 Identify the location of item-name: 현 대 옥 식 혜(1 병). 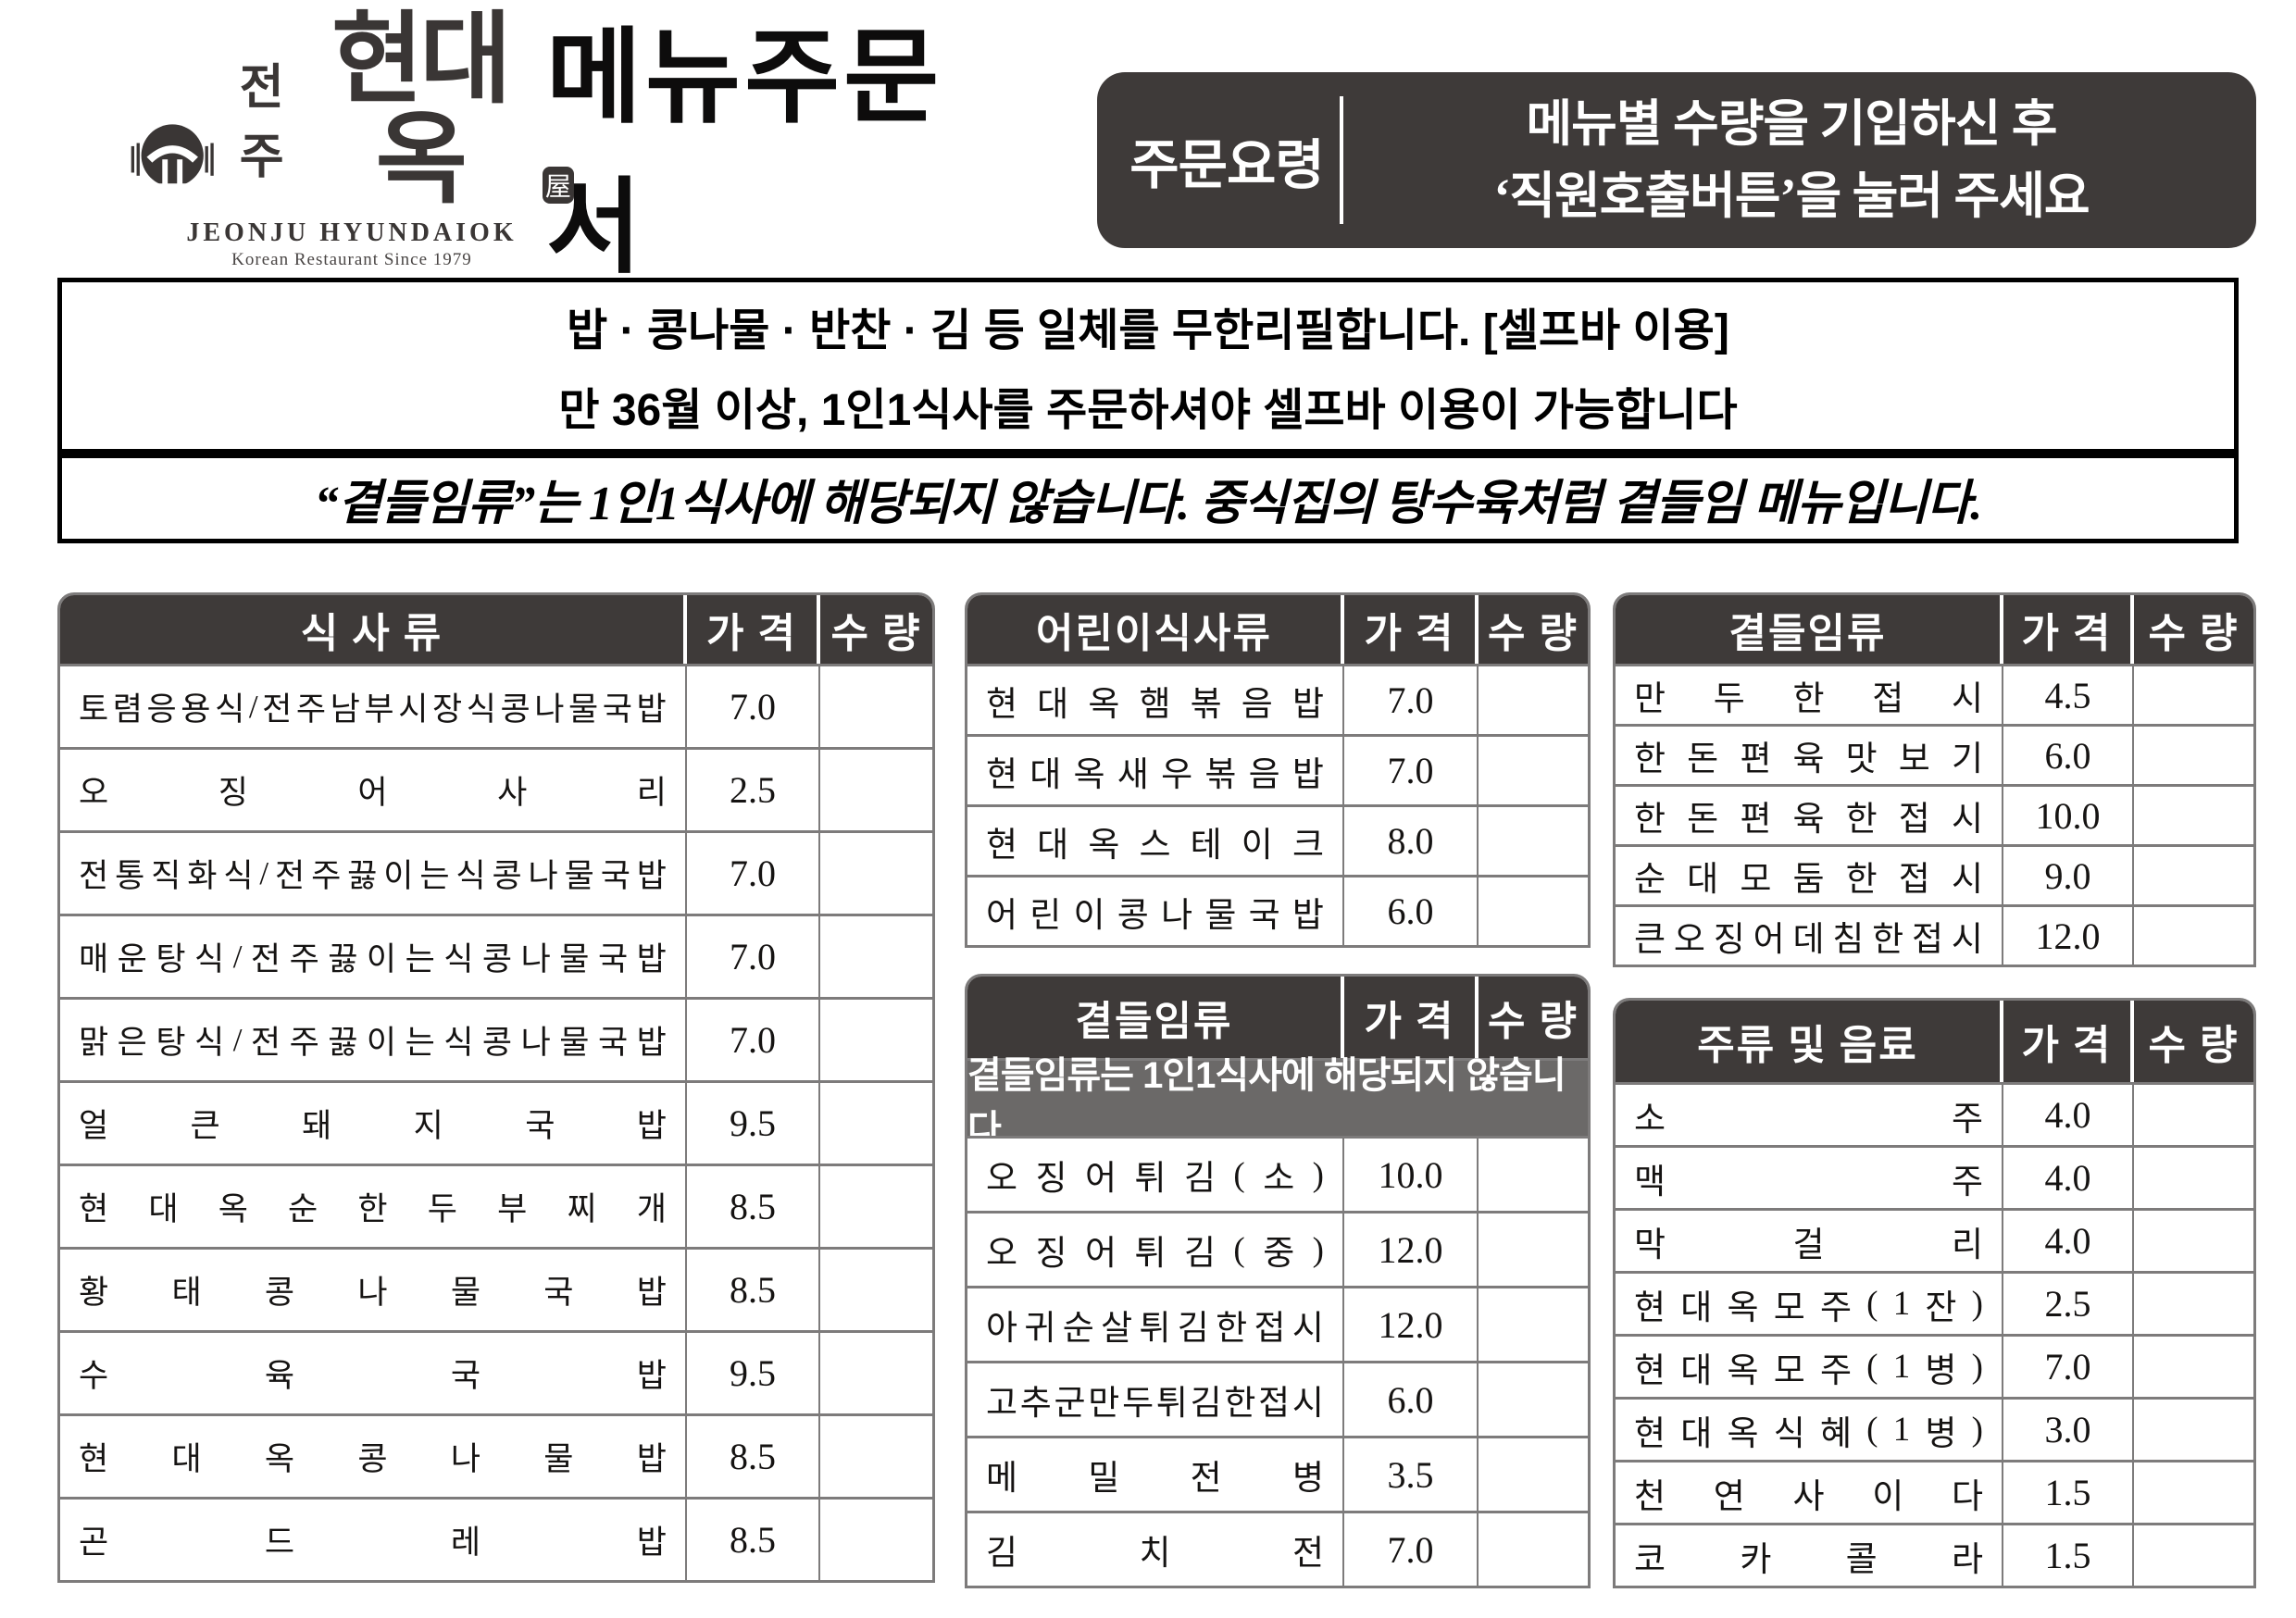
(1809, 1428).